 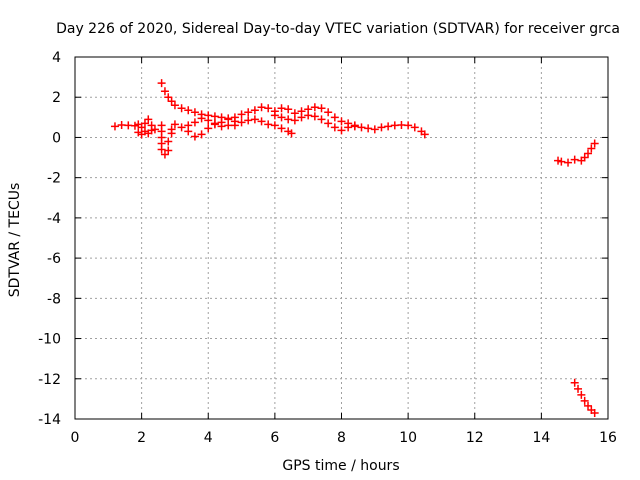 What do you see at coordinates (56, 138) in the screenshot?
I see `y-tick-label: 0` at bounding box center [56, 138].